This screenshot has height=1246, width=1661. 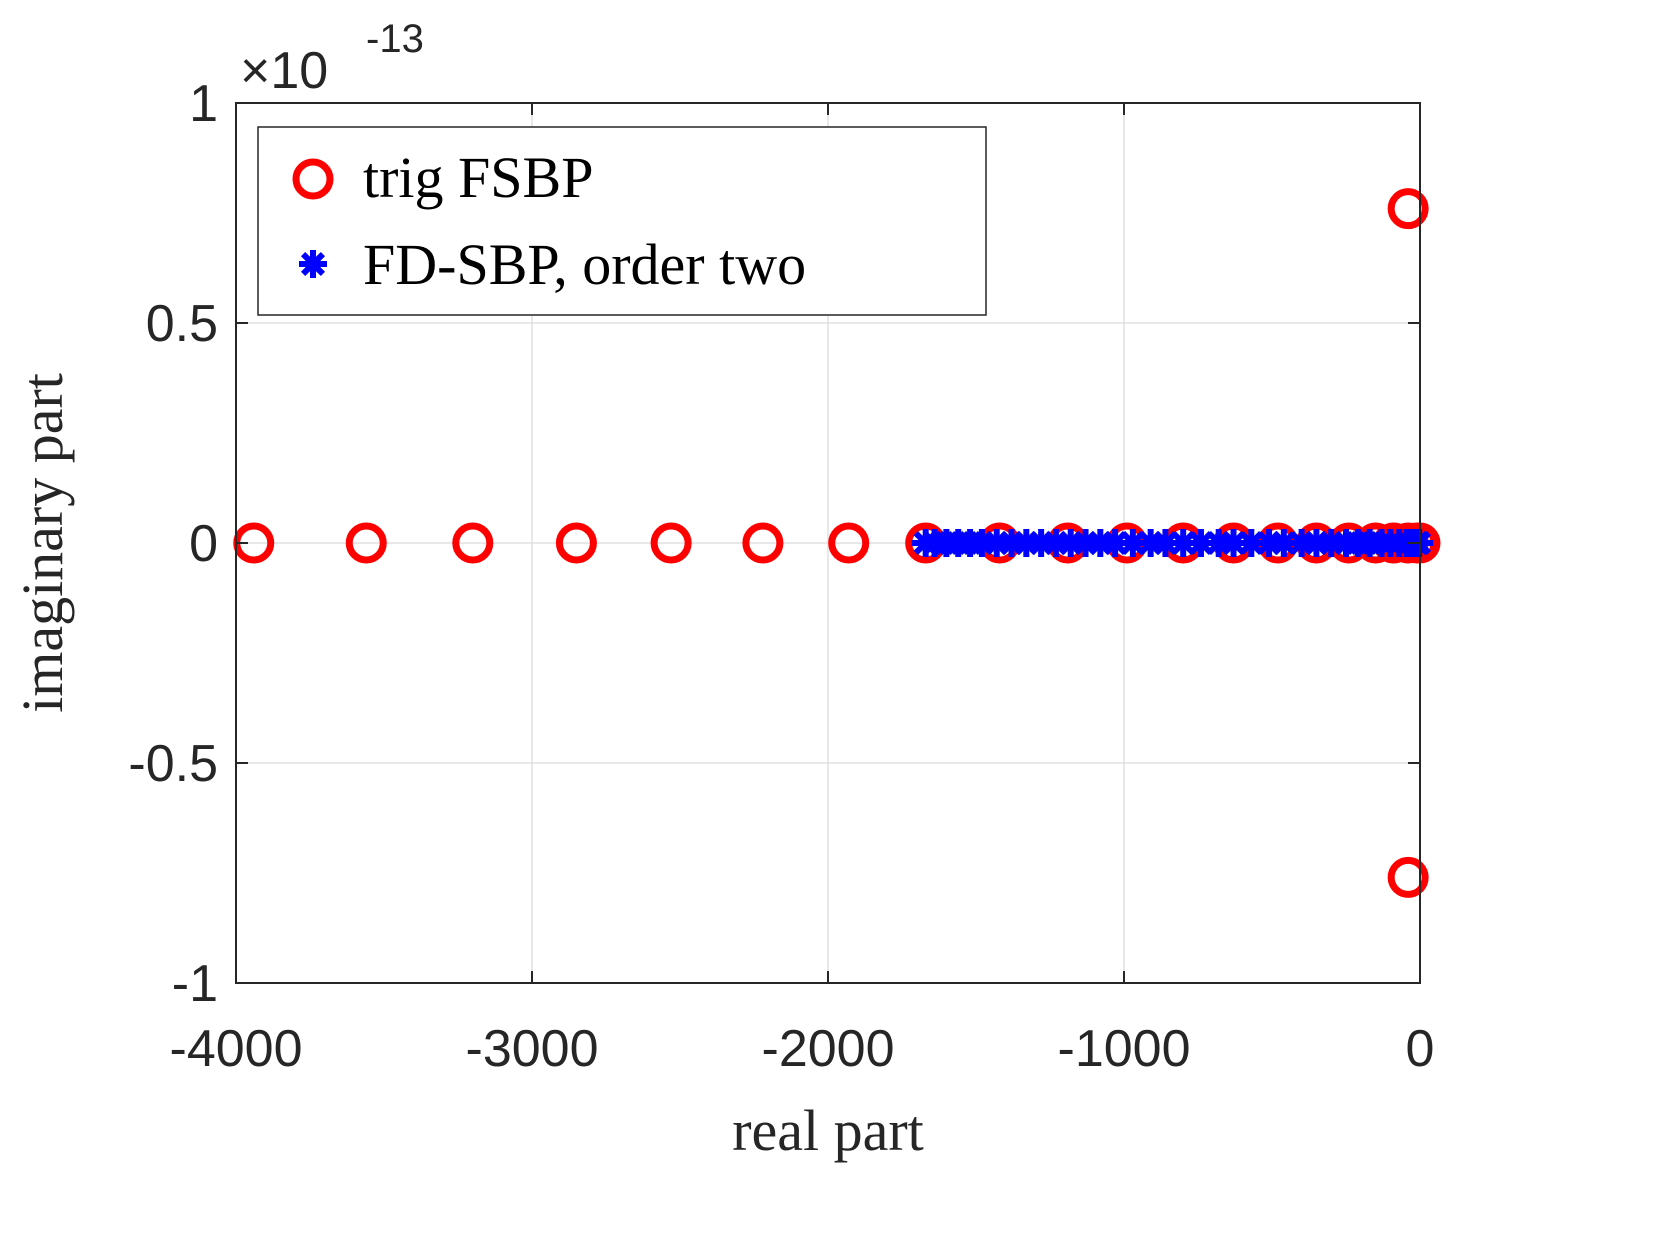 I want to click on y-tick-label: 1, so click(x=203, y=104).